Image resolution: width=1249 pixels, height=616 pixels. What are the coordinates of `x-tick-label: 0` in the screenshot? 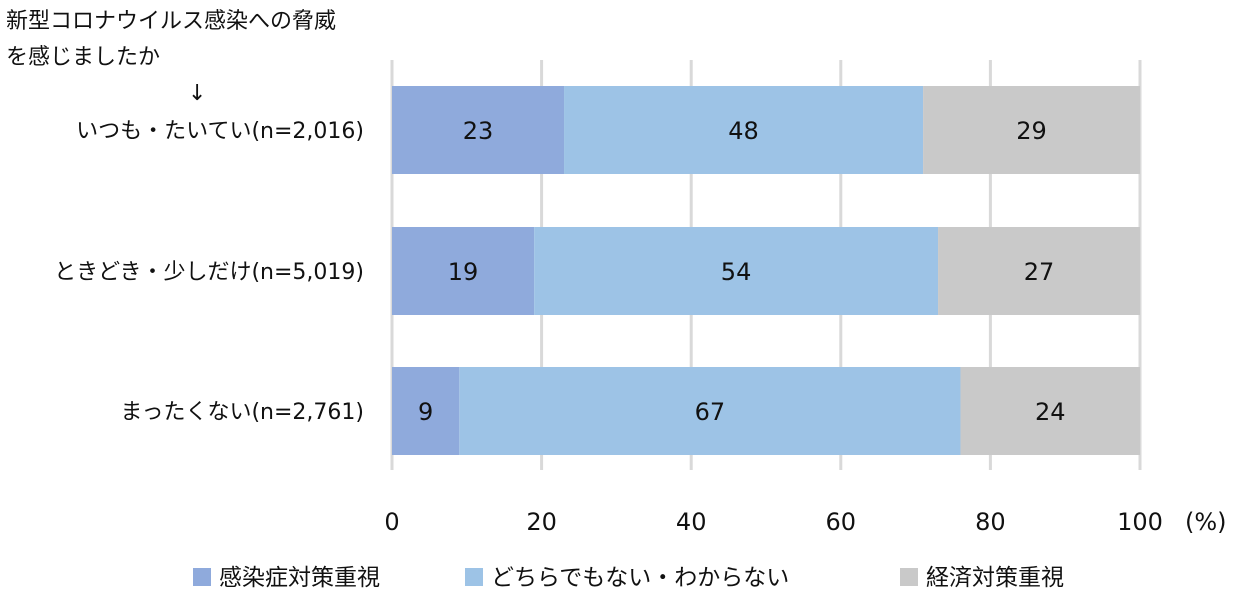 It's located at (391, 522).